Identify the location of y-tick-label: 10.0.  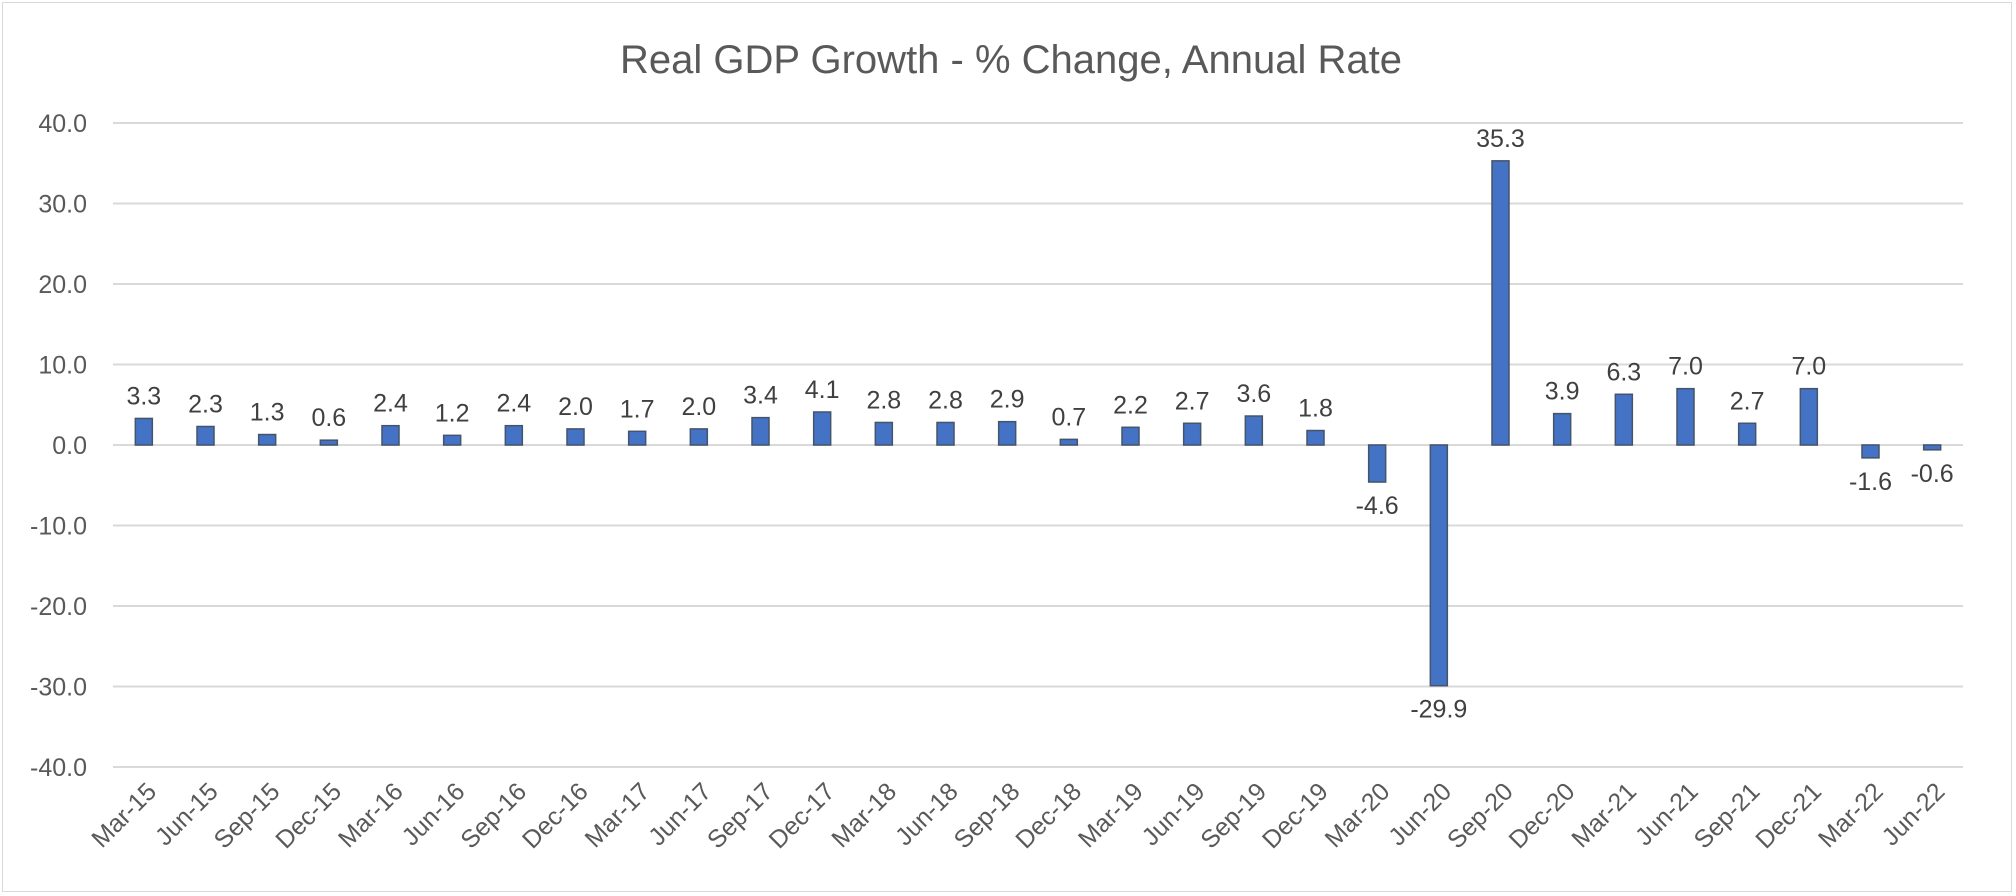
(62, 366).